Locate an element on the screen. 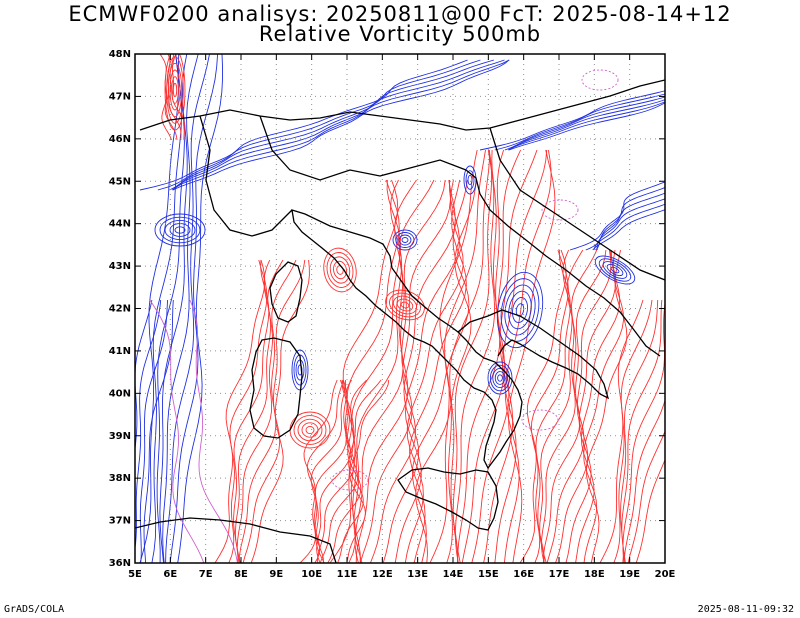  lon-label: 5E is located at coordinates (135, 574).